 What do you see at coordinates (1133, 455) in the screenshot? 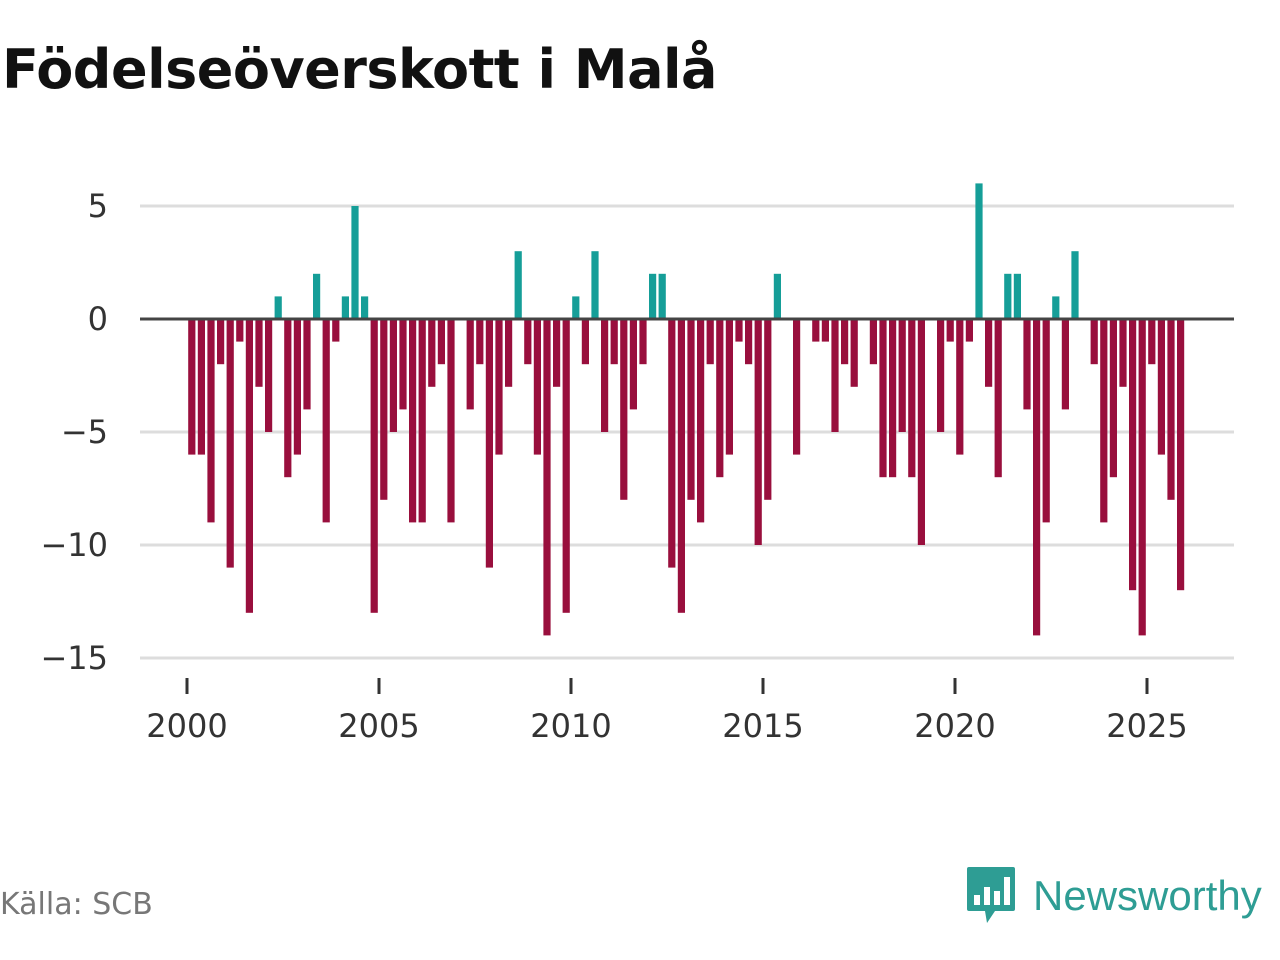
I see `bar: 2024 K3: -12` at bounding box center [1133, 455].